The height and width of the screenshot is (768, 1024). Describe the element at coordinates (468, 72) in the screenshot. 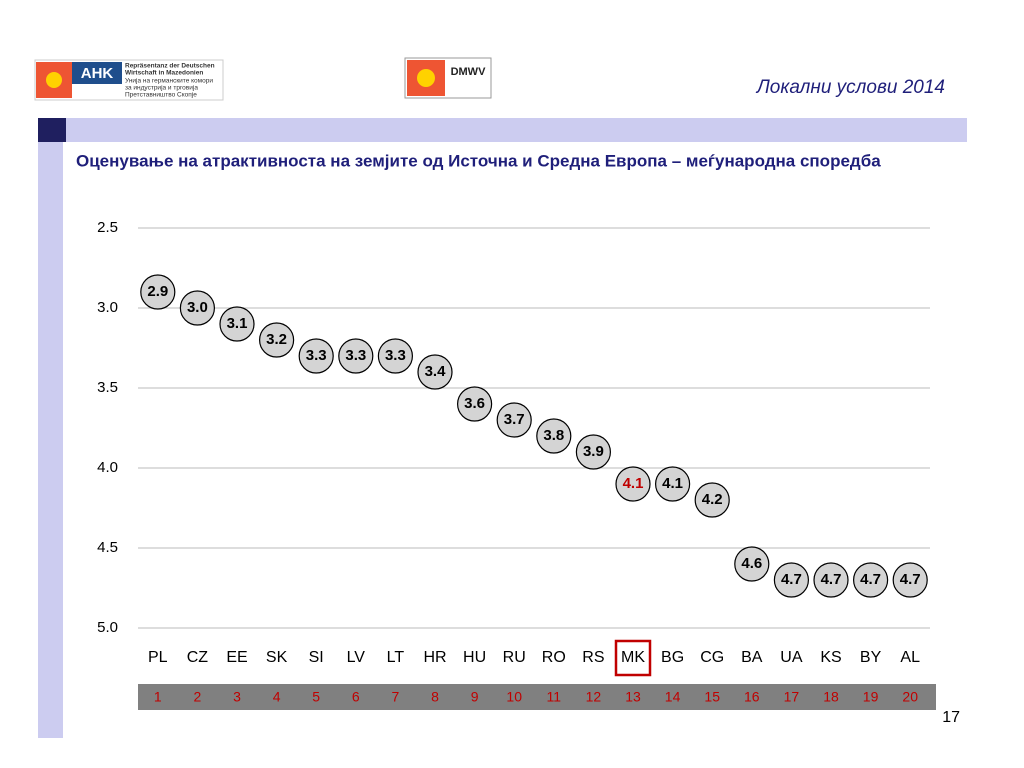

I see `logo-text: DMWV` at that location.